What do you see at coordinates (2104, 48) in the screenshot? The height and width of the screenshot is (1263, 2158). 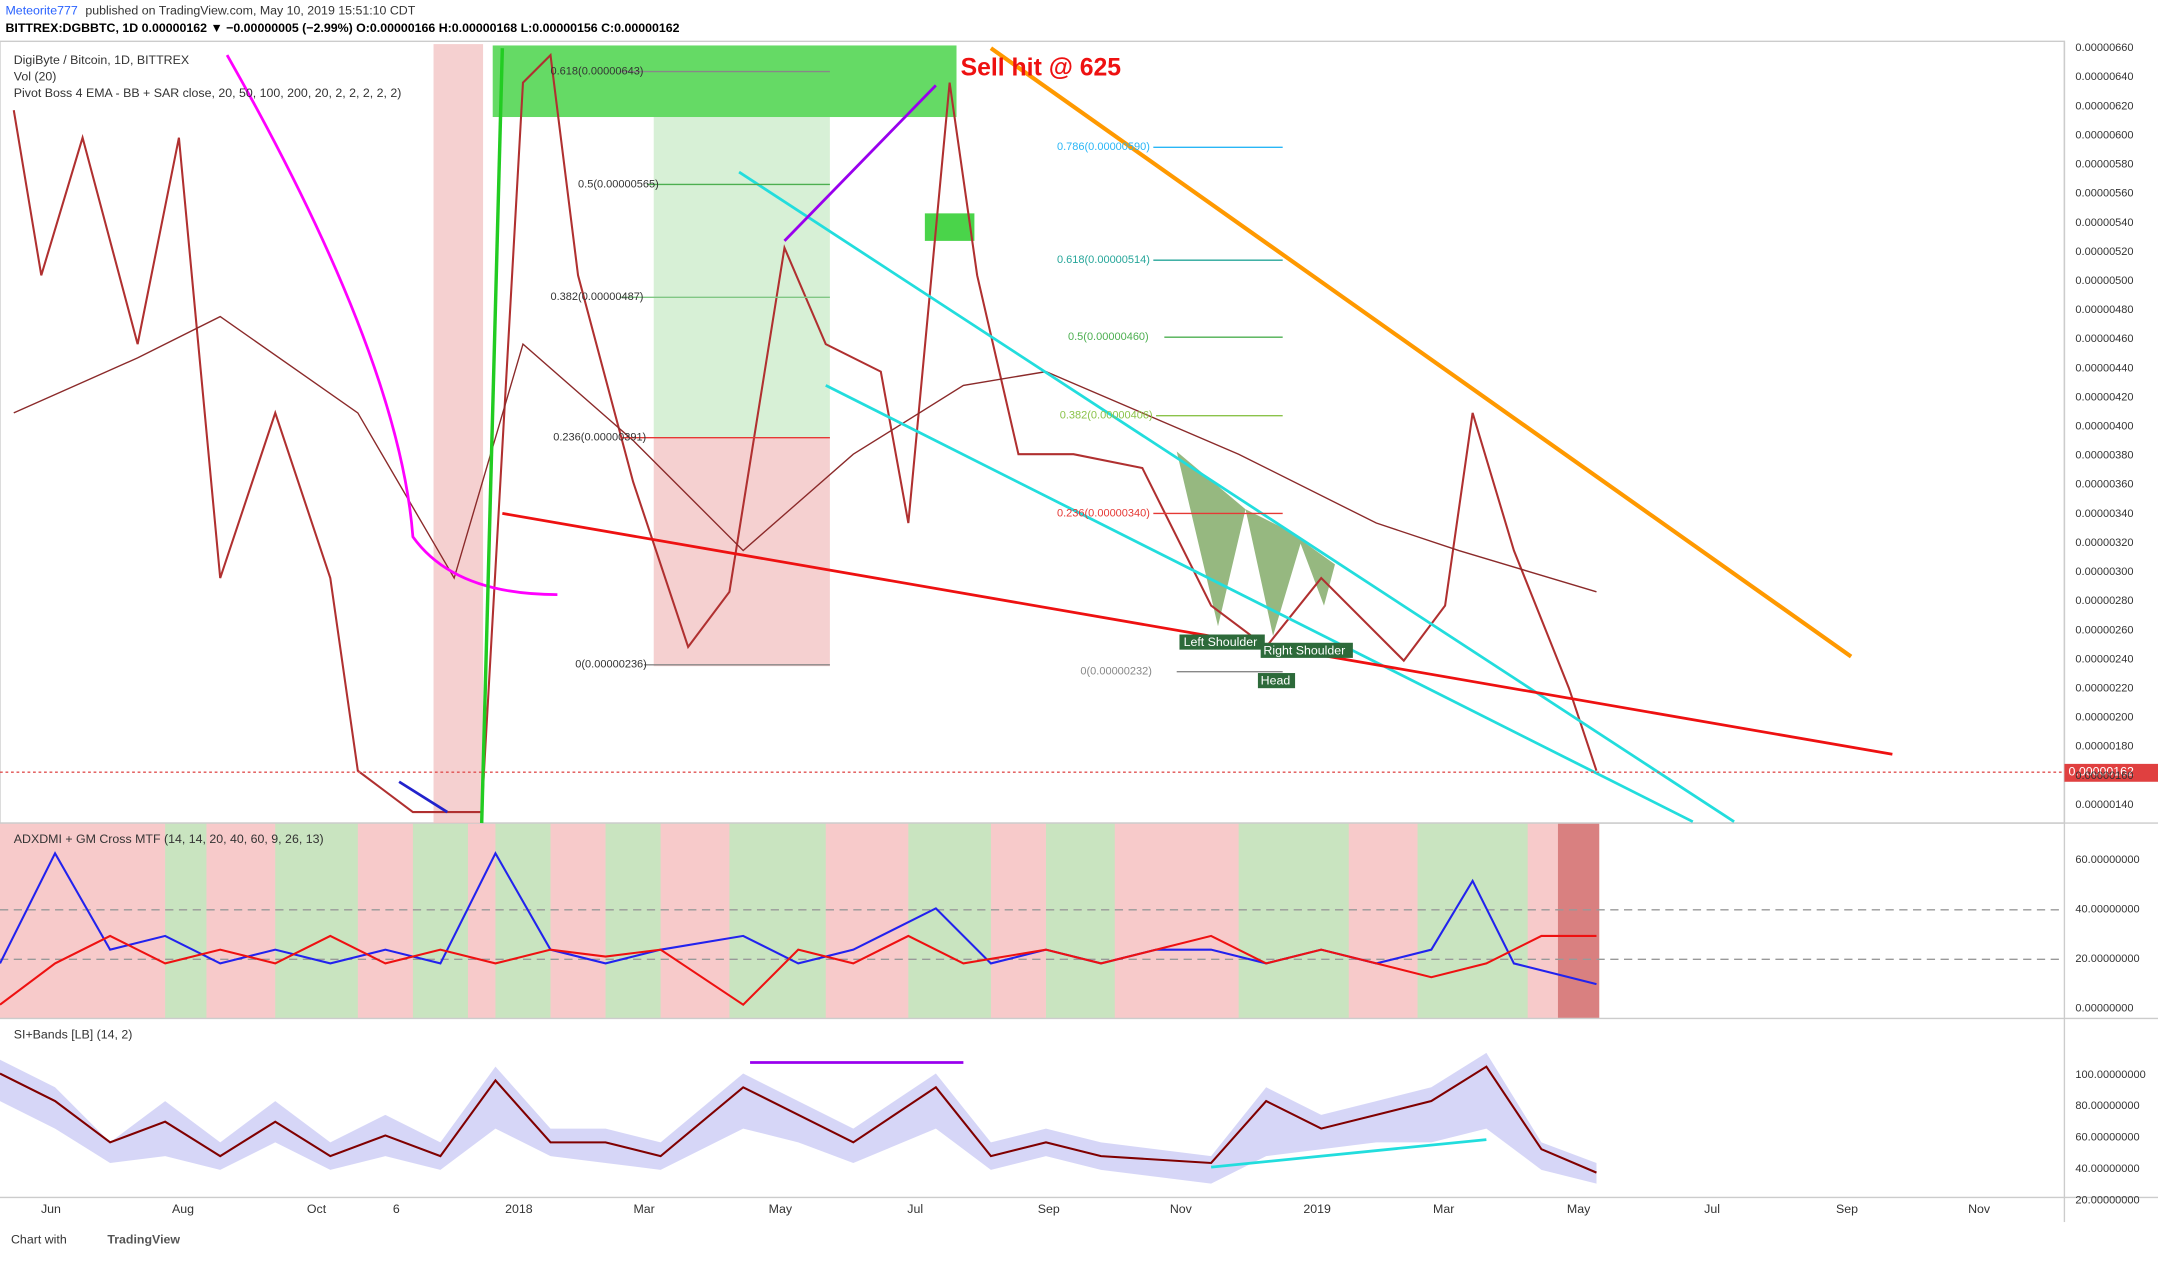 I see `price-tick-label: 0.00000660` at bounding box center [2104, 48].